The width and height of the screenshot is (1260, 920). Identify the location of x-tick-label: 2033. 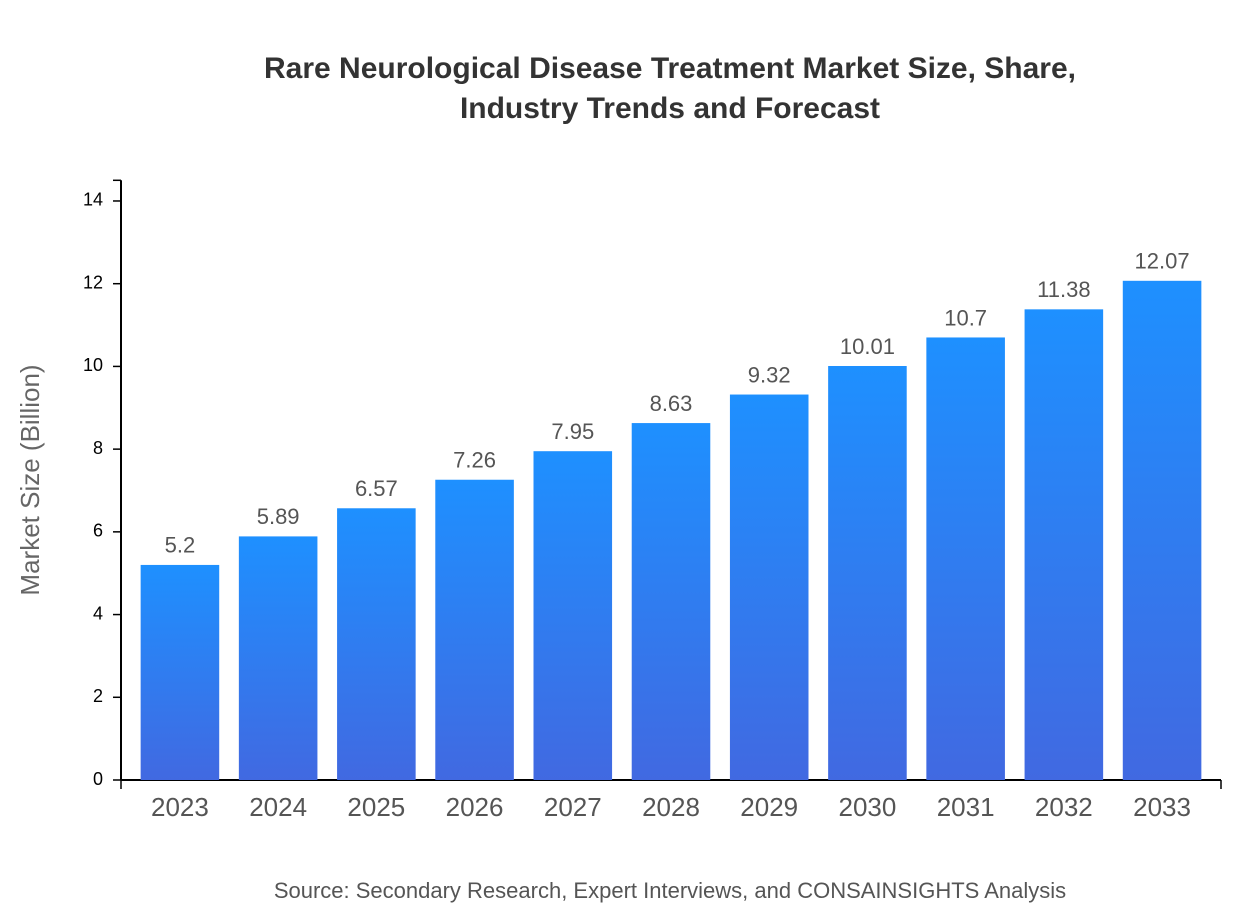
(1162, 807).